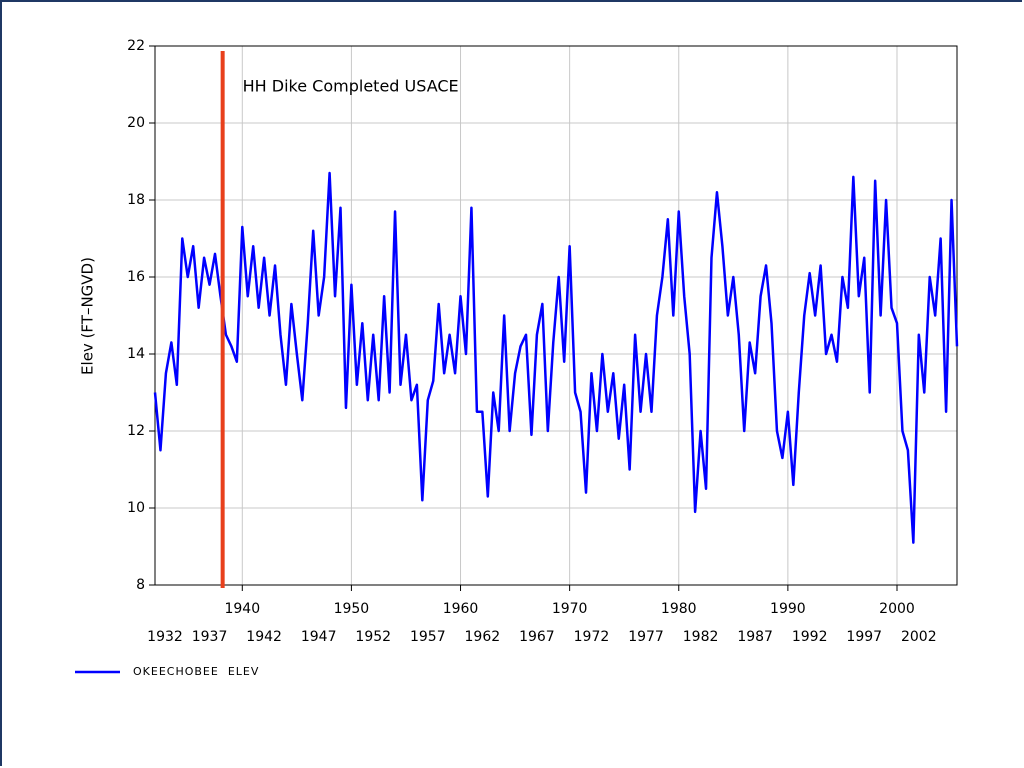  Describe the element at coordinates (810, 637) in the screenshot. I see `x-tick-label-secondary: 1992` at that location.